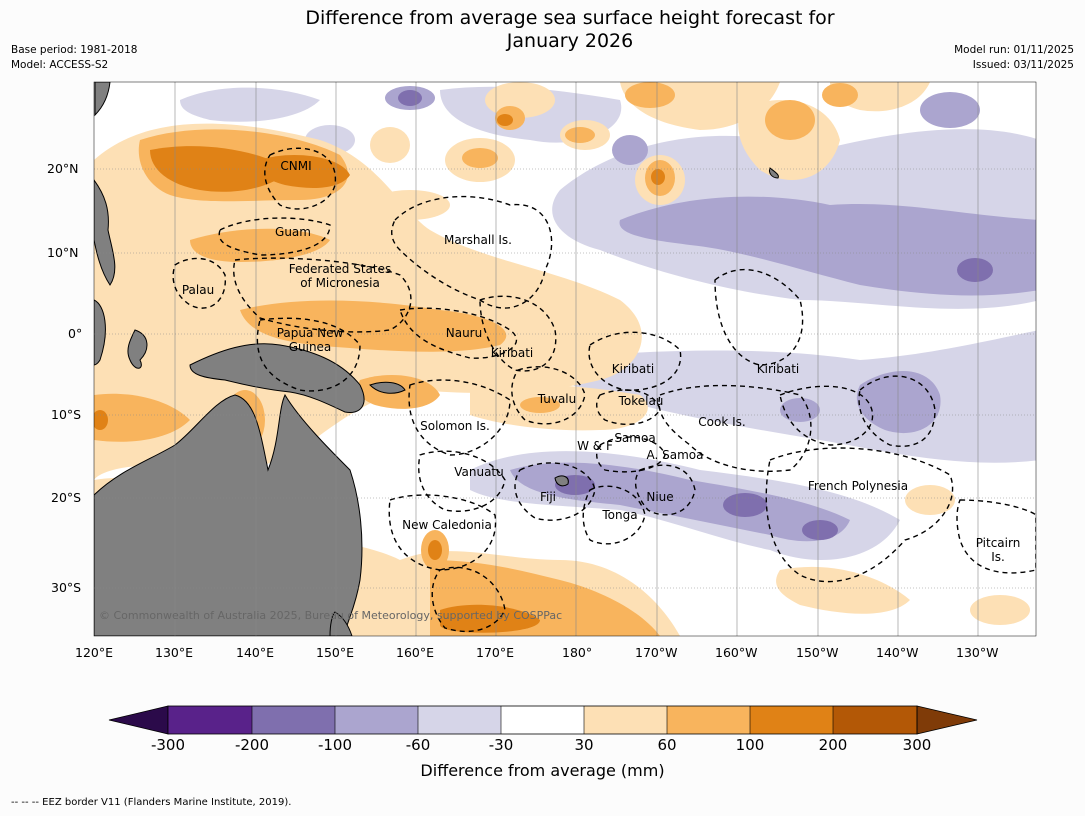 The width and height of the screenshot is (1085, 816). I want to click on fiji-island, so click(561, 481).